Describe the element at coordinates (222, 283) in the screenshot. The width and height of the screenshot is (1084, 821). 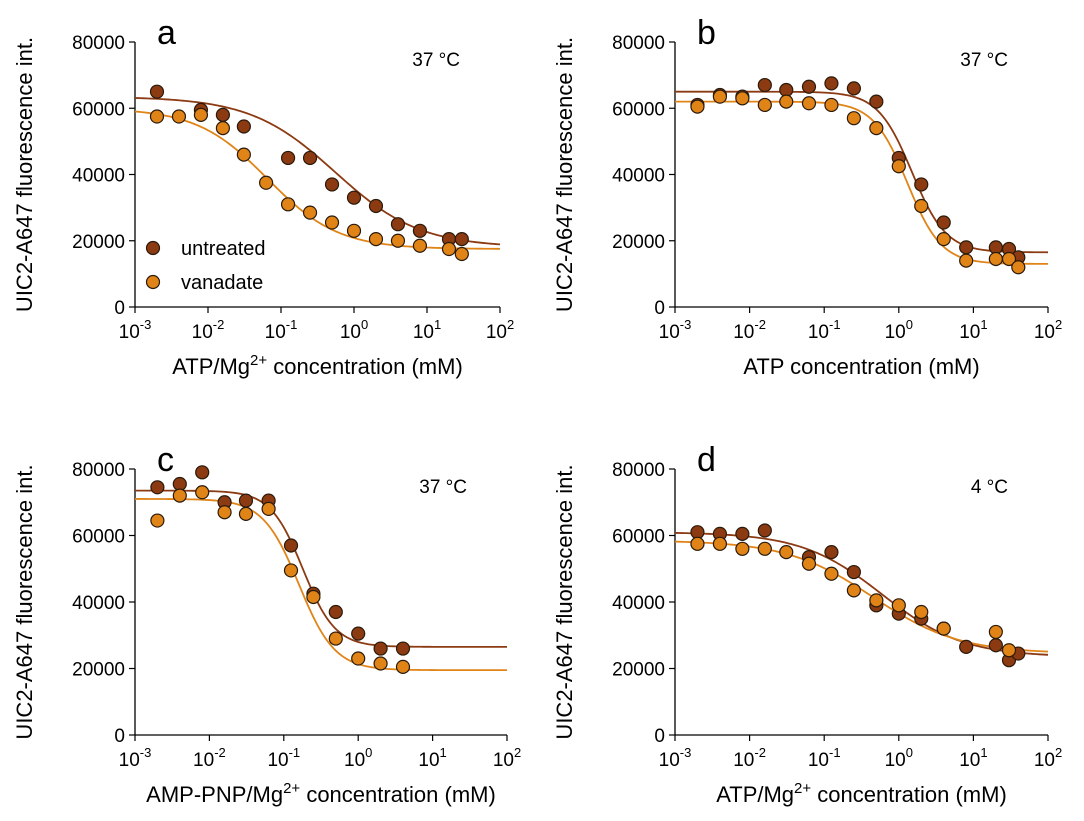
I see `legend-label-vanadate: vanadate` at that location.